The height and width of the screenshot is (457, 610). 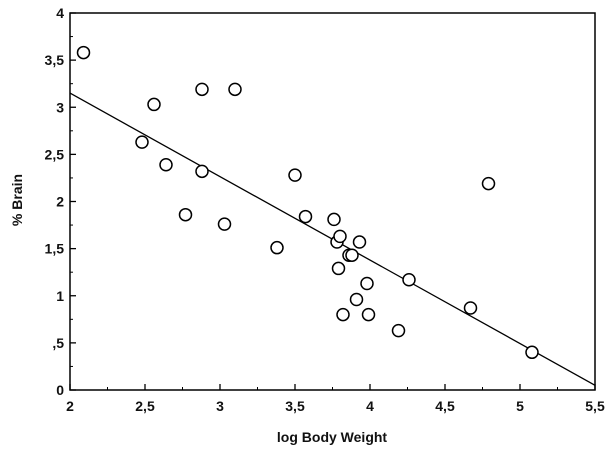 What do you see at coordinates (295, 406) in the screenshot?
I see `x-tick-label: 3,5` at bounding box center [295, 406].